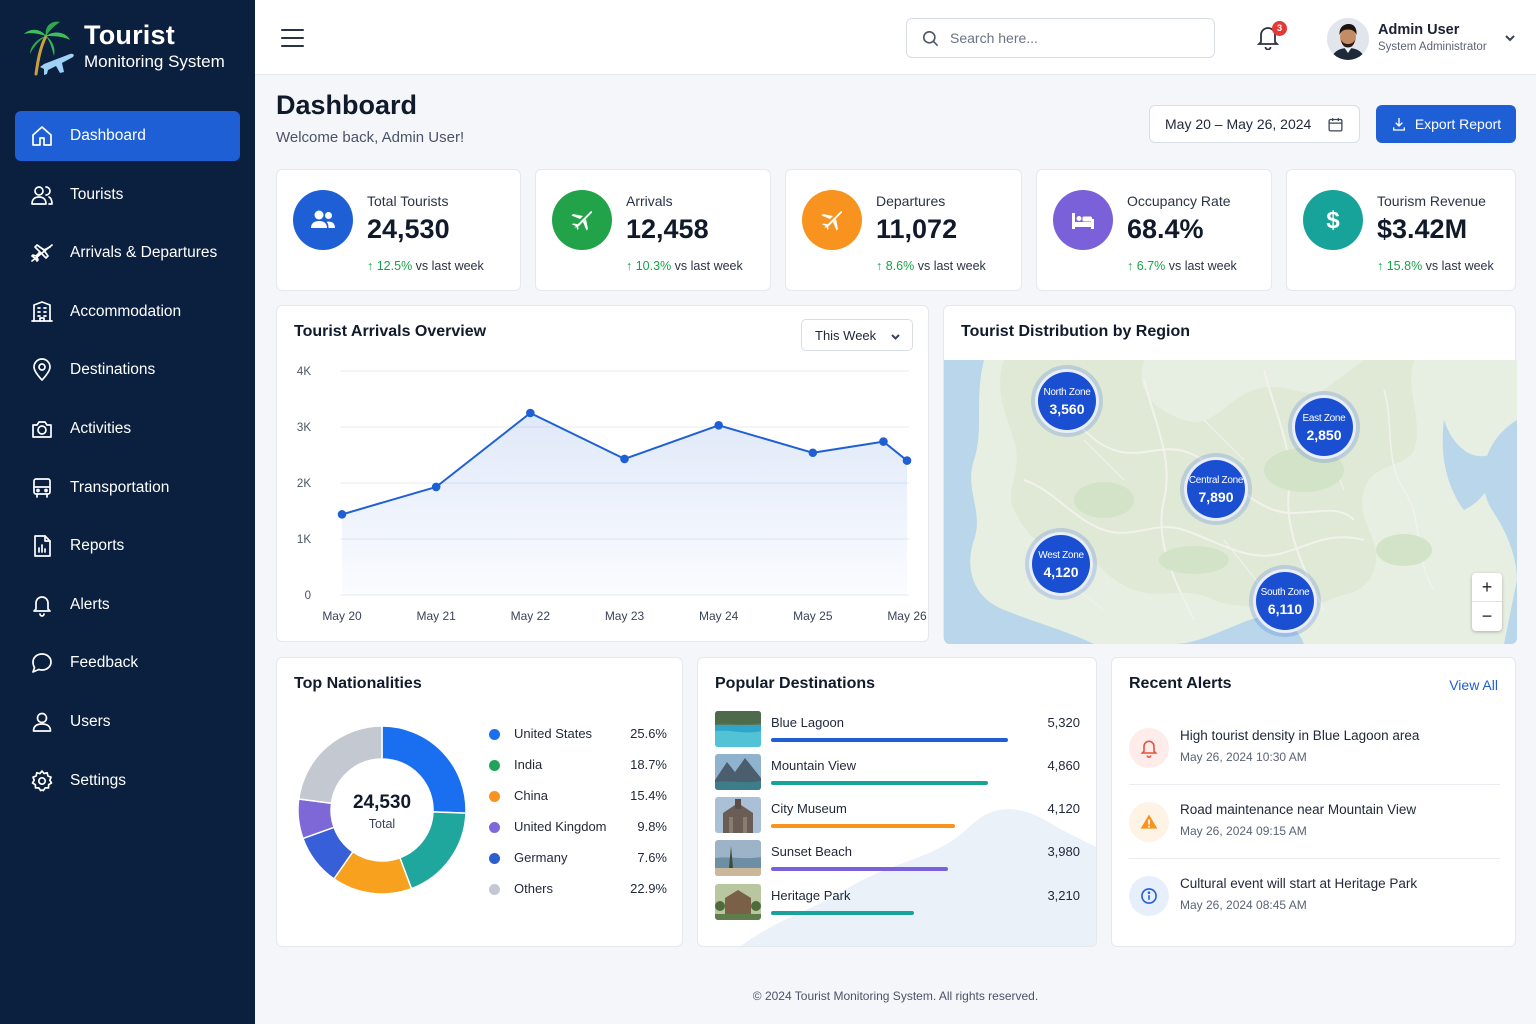 The height and width of the screenshot is (1024, 1536). I want to click on date-range-picker: May 20 – May 26, 2024, so click(1254, 124).